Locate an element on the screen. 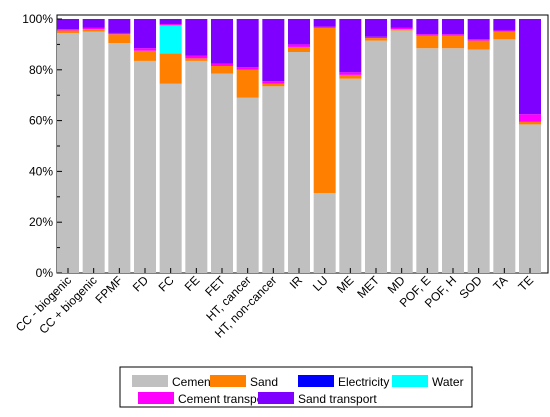 The image size is (550, 417). bar-fe-sand-transport is located at coordinates (196, 37).